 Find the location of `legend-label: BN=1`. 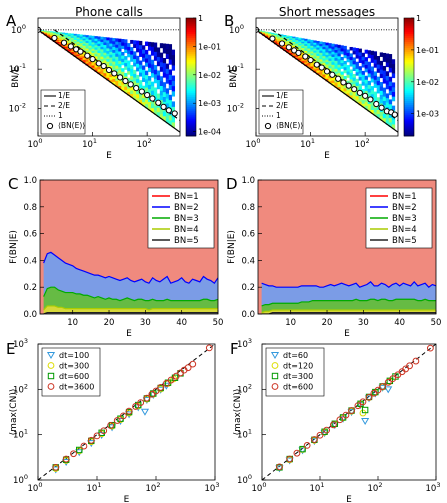

legend-label: BN=1 is located at coordinates (186, 197).